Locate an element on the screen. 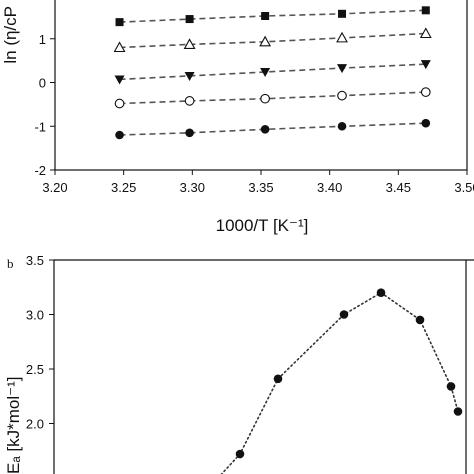  panel-a-y-tick-label: -2 is located at coordinates (40, 170).